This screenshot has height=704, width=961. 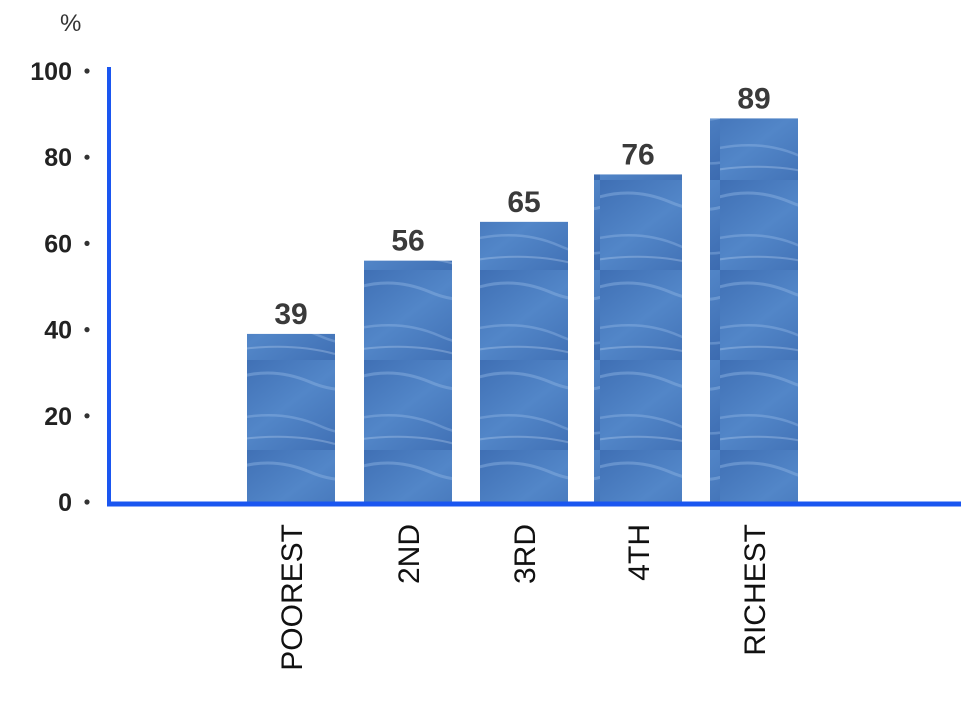 What do you see at coordinates (290, 314) in the screenshot?
I see `bar-value-label: 39` at bounding box center [290, 314].